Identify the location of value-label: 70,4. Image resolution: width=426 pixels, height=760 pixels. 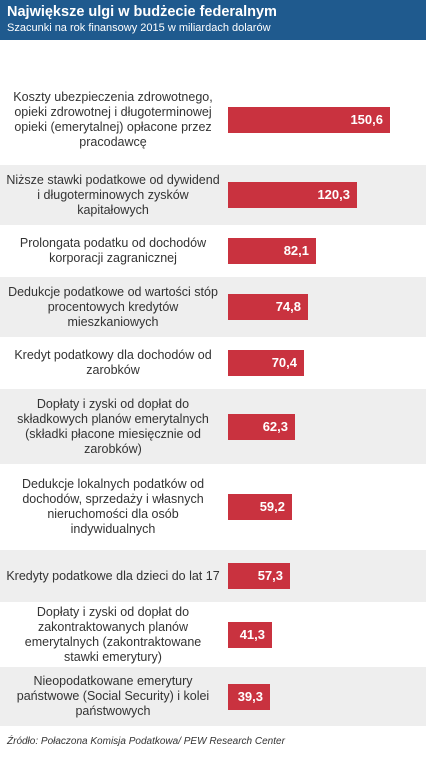
(284, 362).